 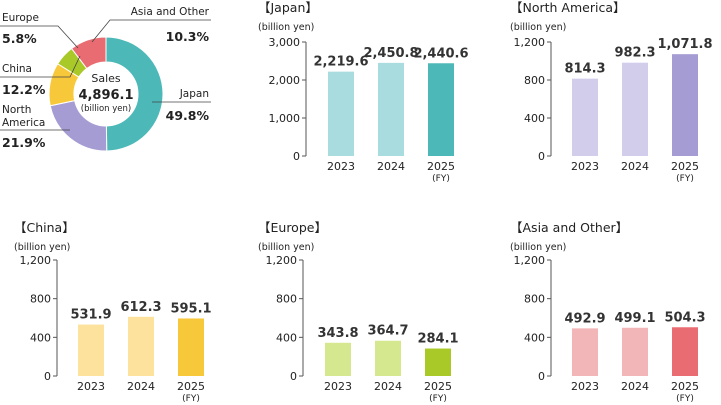 I want to click on slice-name-japan: Japan, so click(x=194, y=94).